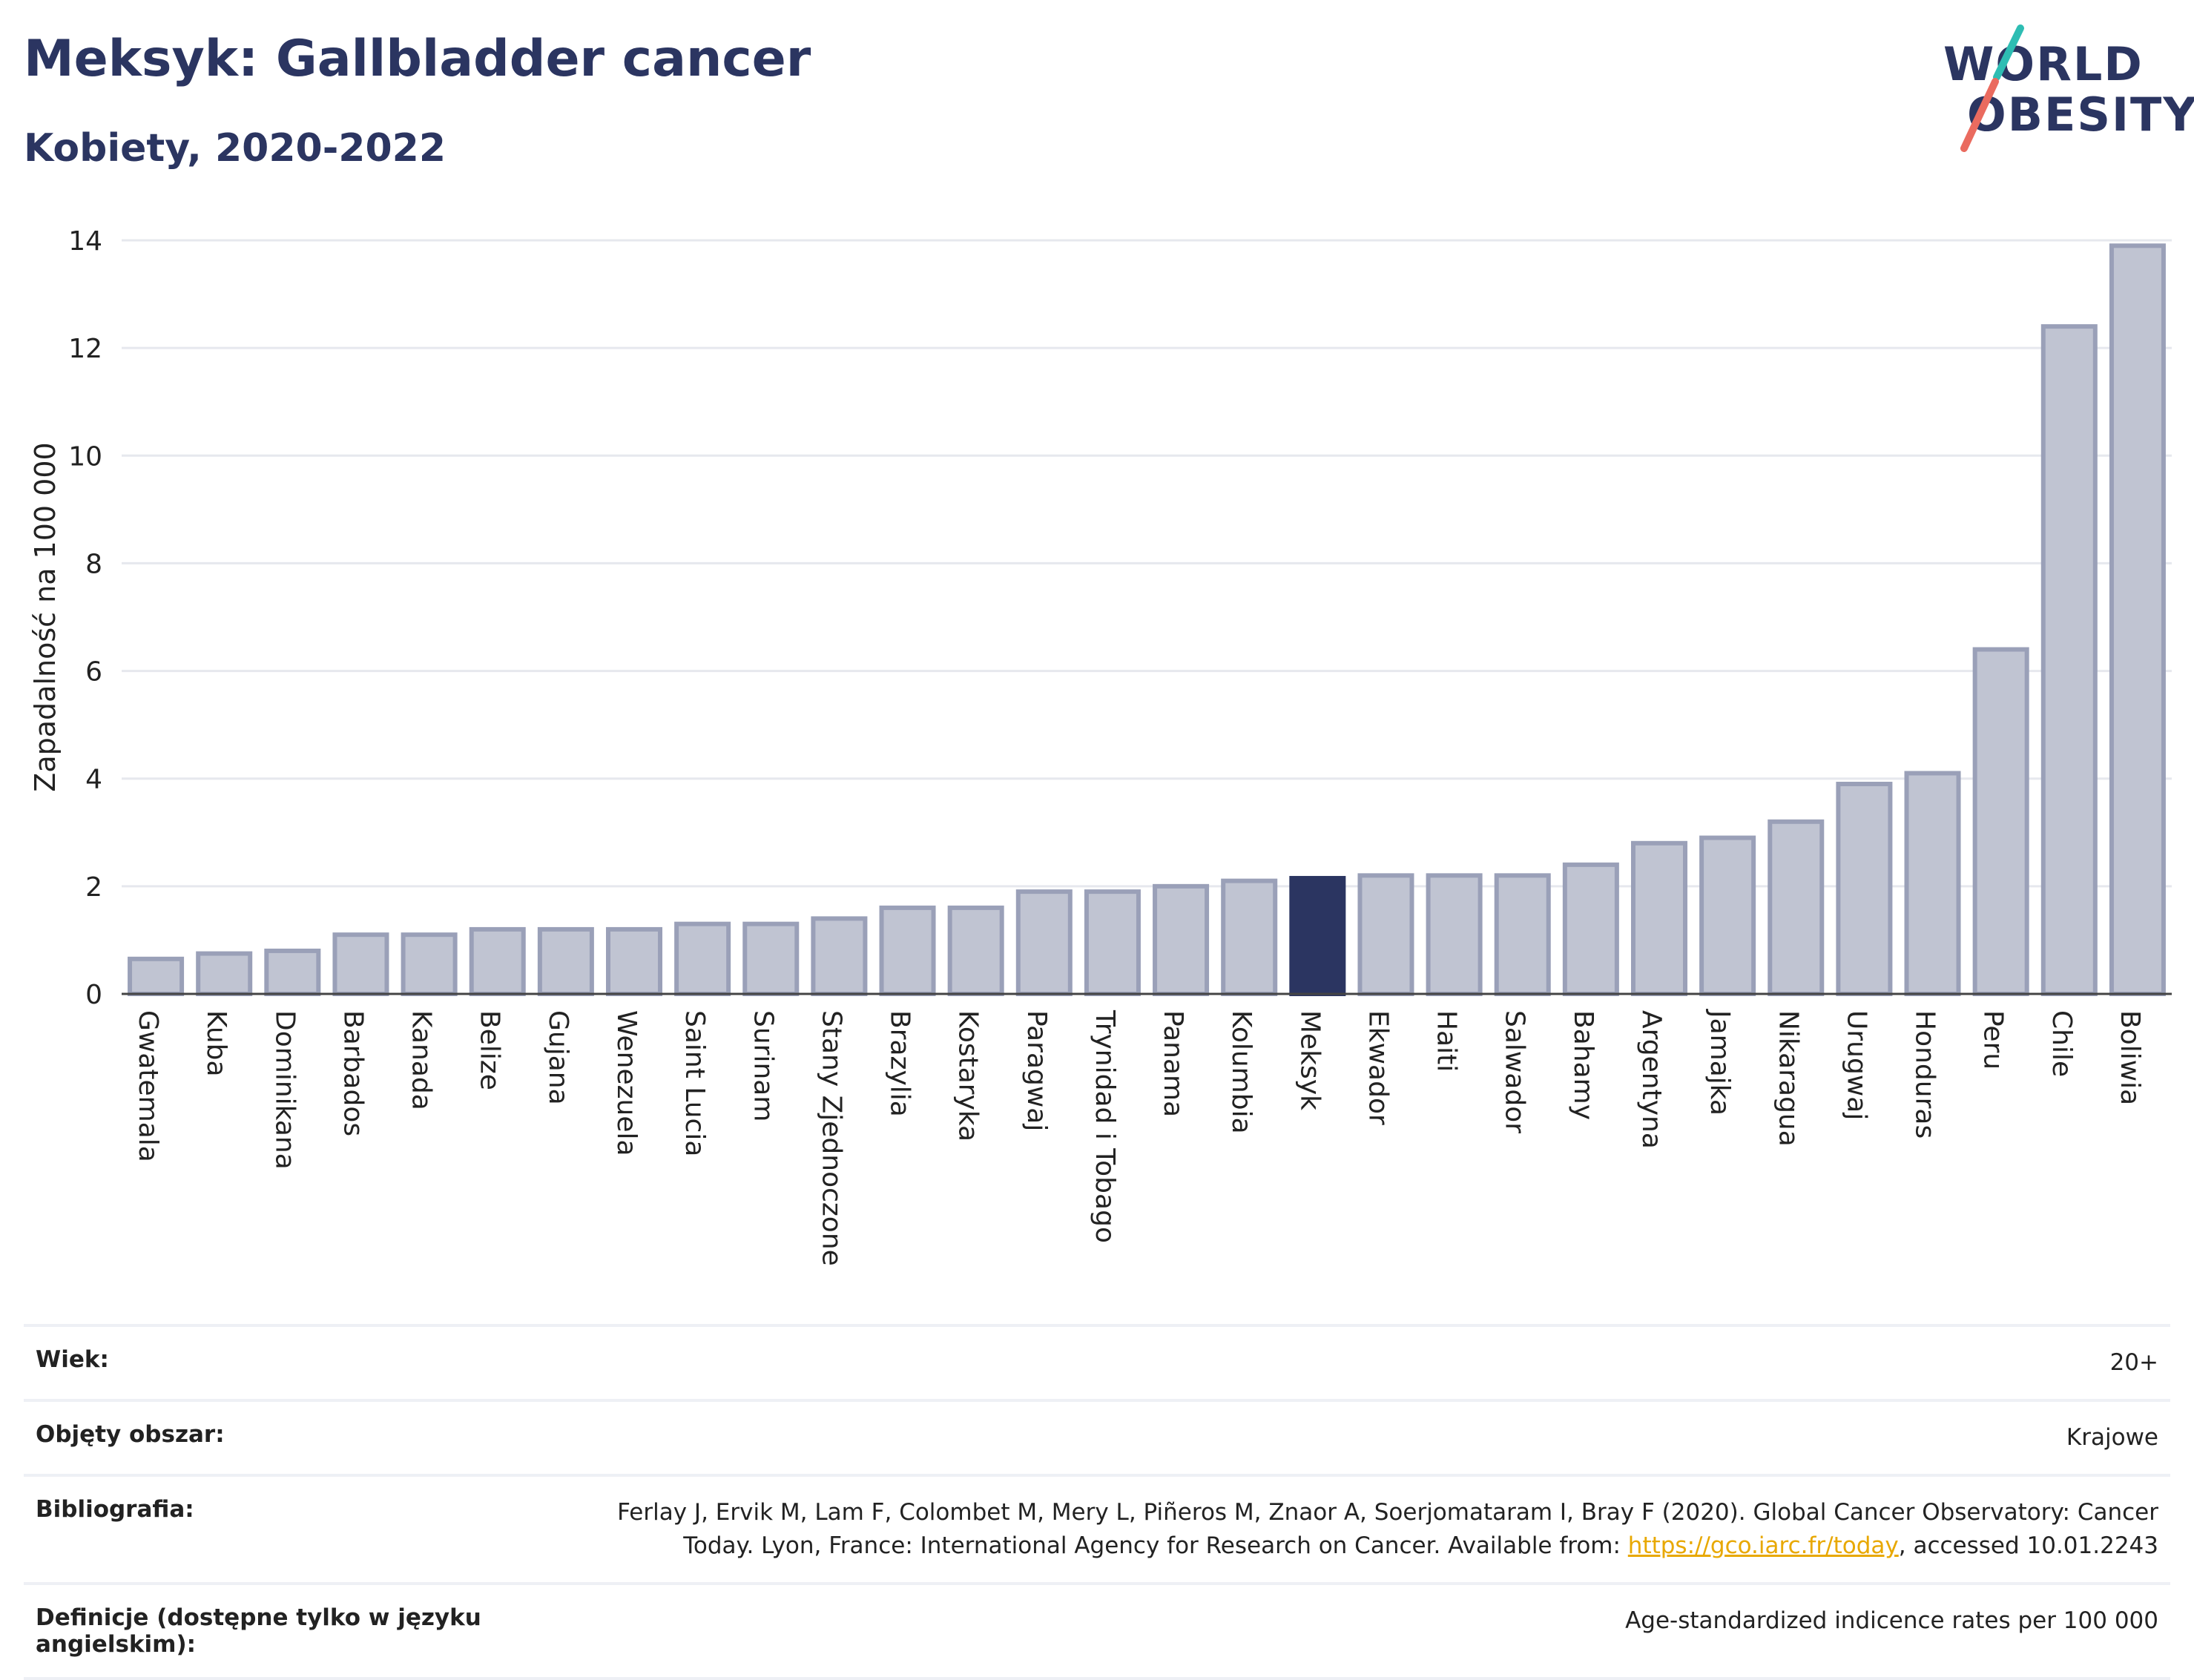 The image size is (2194, 1680). What do you see at coordinates (85, 241) in the screenshot?
I see `y-tick-label: 14` at bounding box center [85, 241].